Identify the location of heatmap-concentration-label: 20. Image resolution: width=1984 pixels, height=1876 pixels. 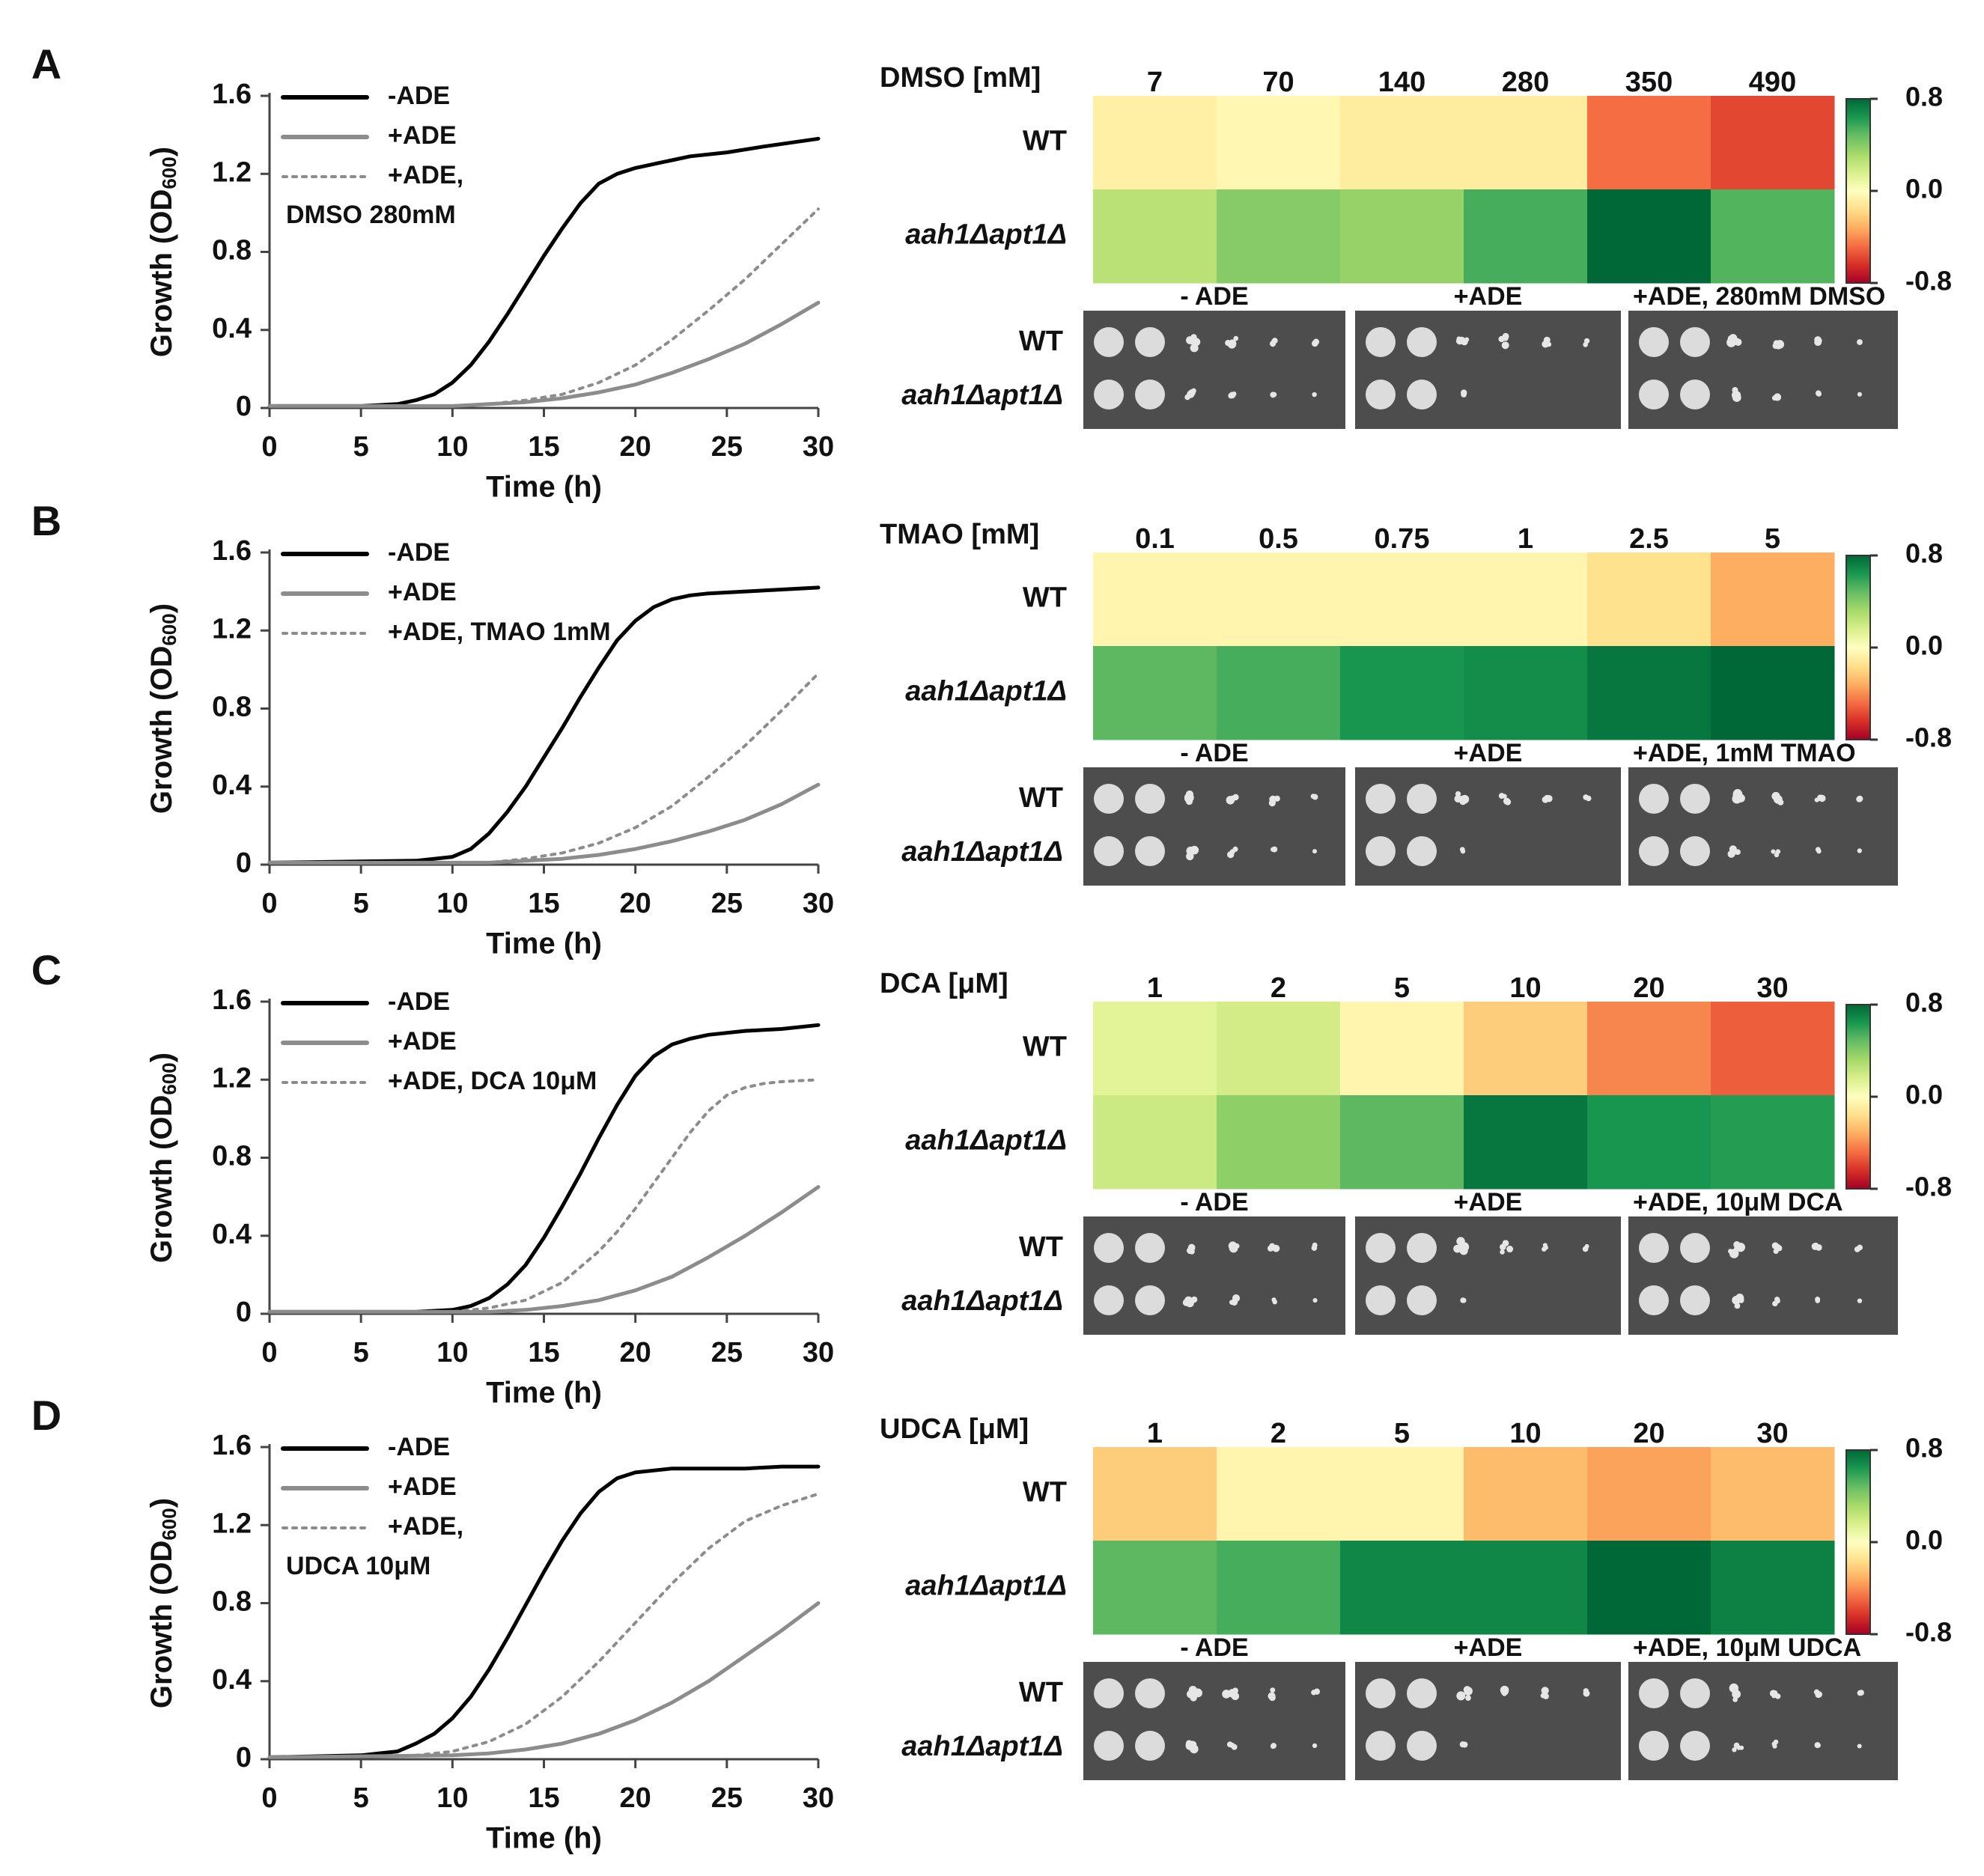
(1648, 1433).